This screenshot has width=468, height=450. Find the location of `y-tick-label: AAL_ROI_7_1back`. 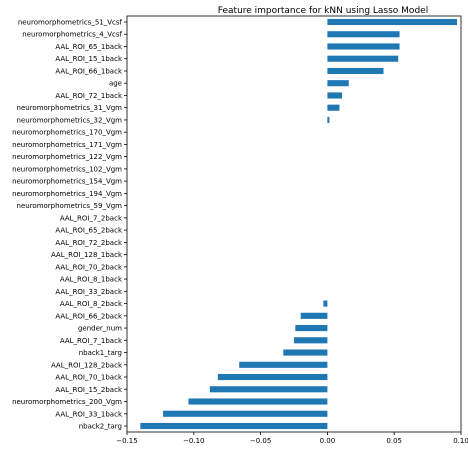

y-tick-label: AAL_ROI_7_1back is located at coordinates (91, 341).